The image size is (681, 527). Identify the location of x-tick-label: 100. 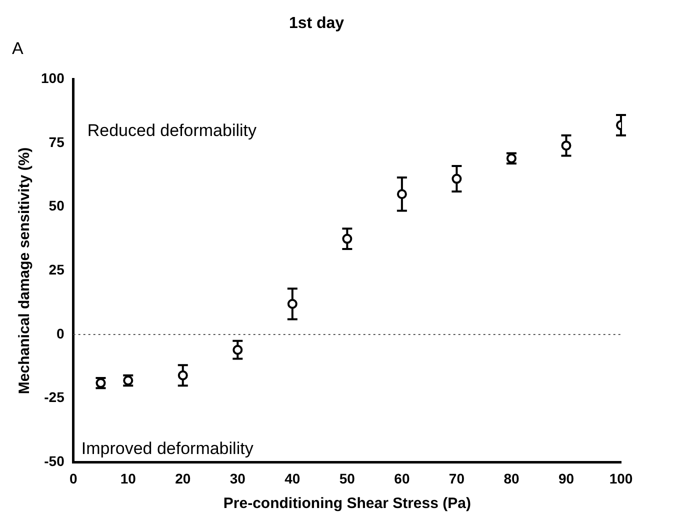
(621, 478).